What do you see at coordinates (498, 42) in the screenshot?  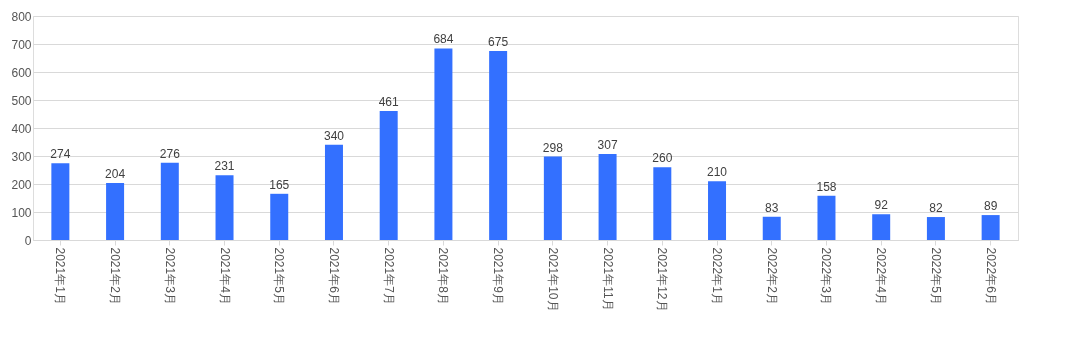 I see `data-label: 675` at bounding box center [498, 42].